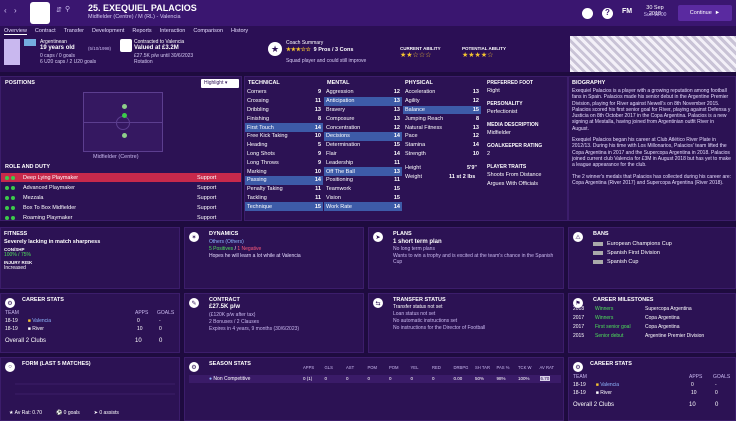 The width and height of the screenshot is (736, 421). I want to click on role-row-selected: Deep Lying Playmaker Support, so click(121, 177).